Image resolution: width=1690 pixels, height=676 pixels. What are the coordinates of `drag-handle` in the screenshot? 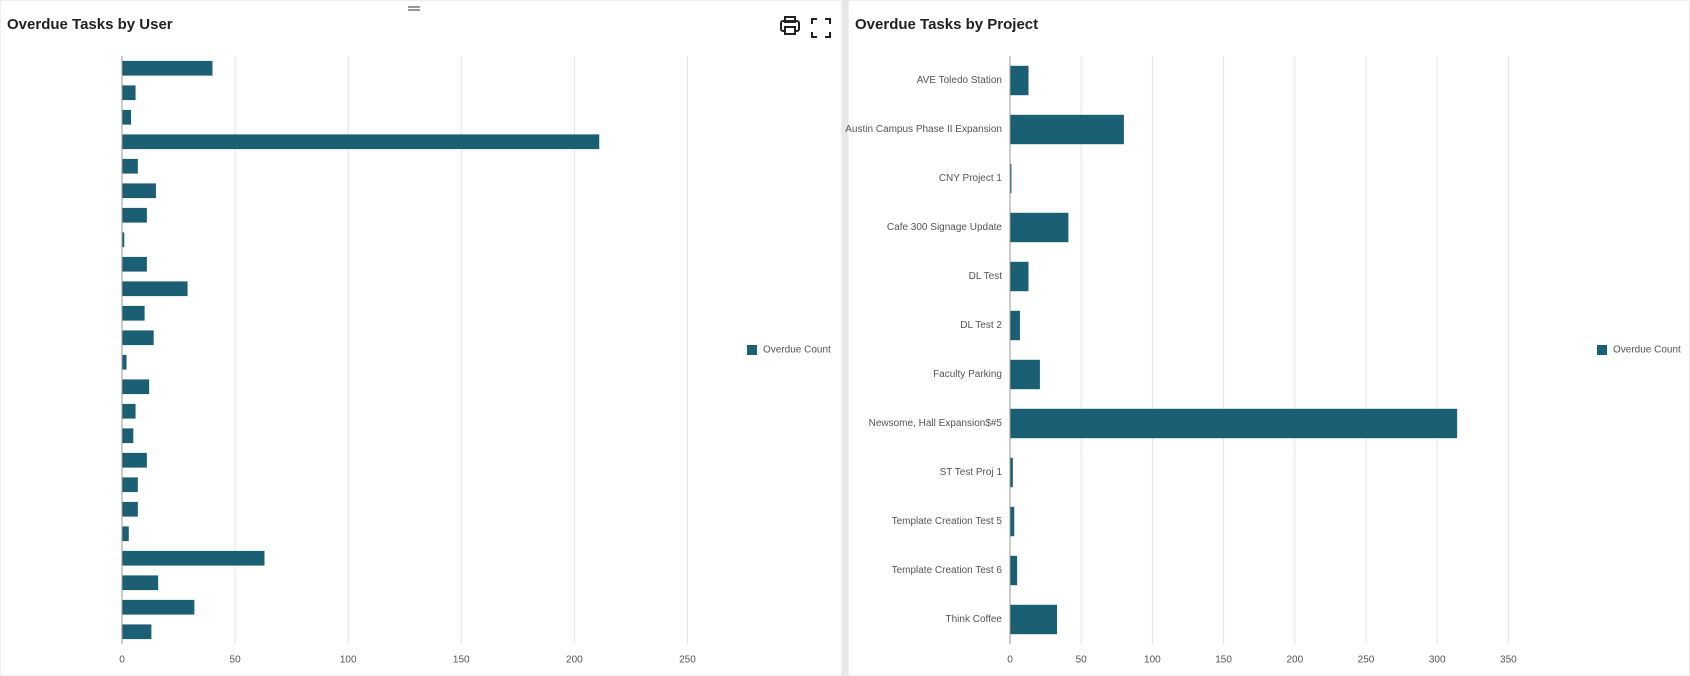 It's located at (414, 8).